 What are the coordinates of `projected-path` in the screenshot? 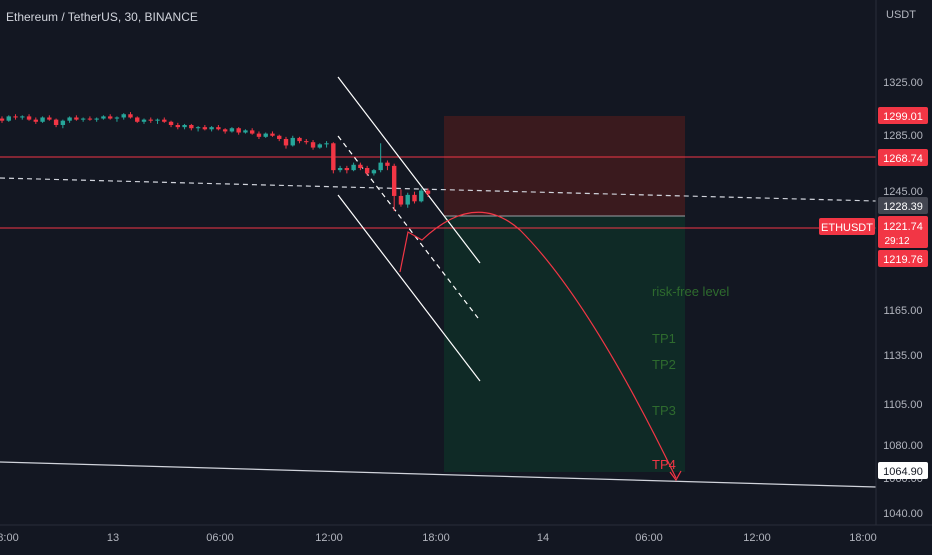 It's located at (538, 345).